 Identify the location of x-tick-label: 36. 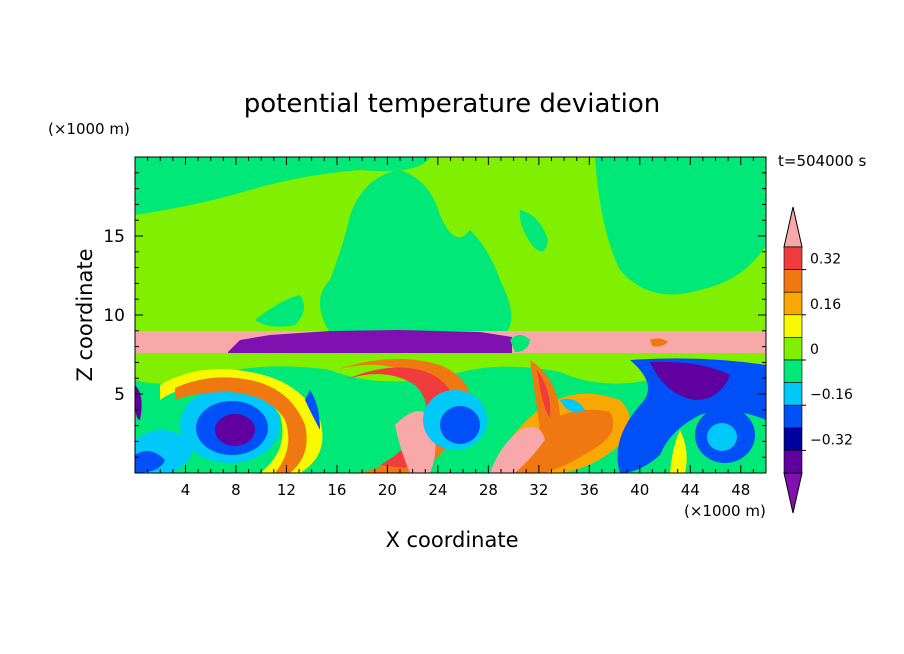
(589, 490).